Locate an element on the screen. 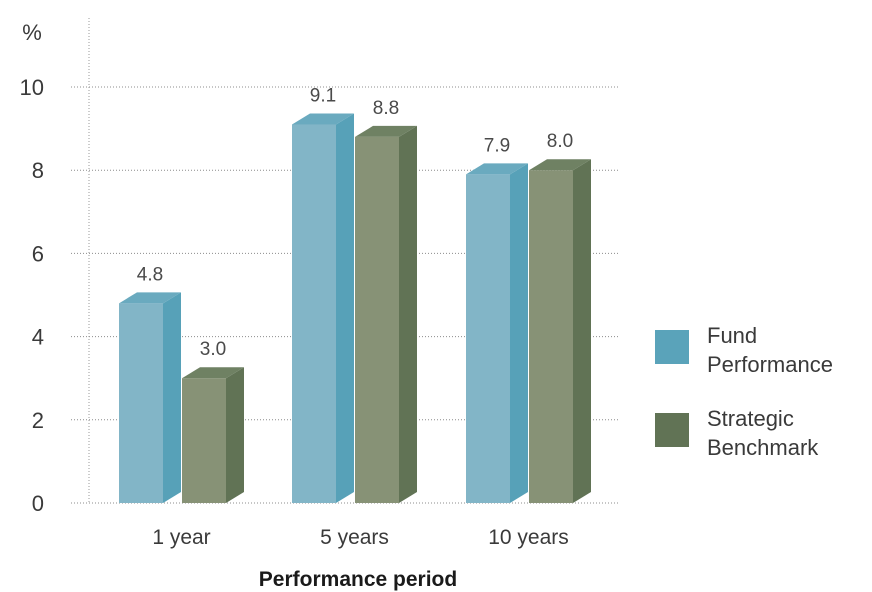  data-label: 8.8 is located at coordinates (386, 108).